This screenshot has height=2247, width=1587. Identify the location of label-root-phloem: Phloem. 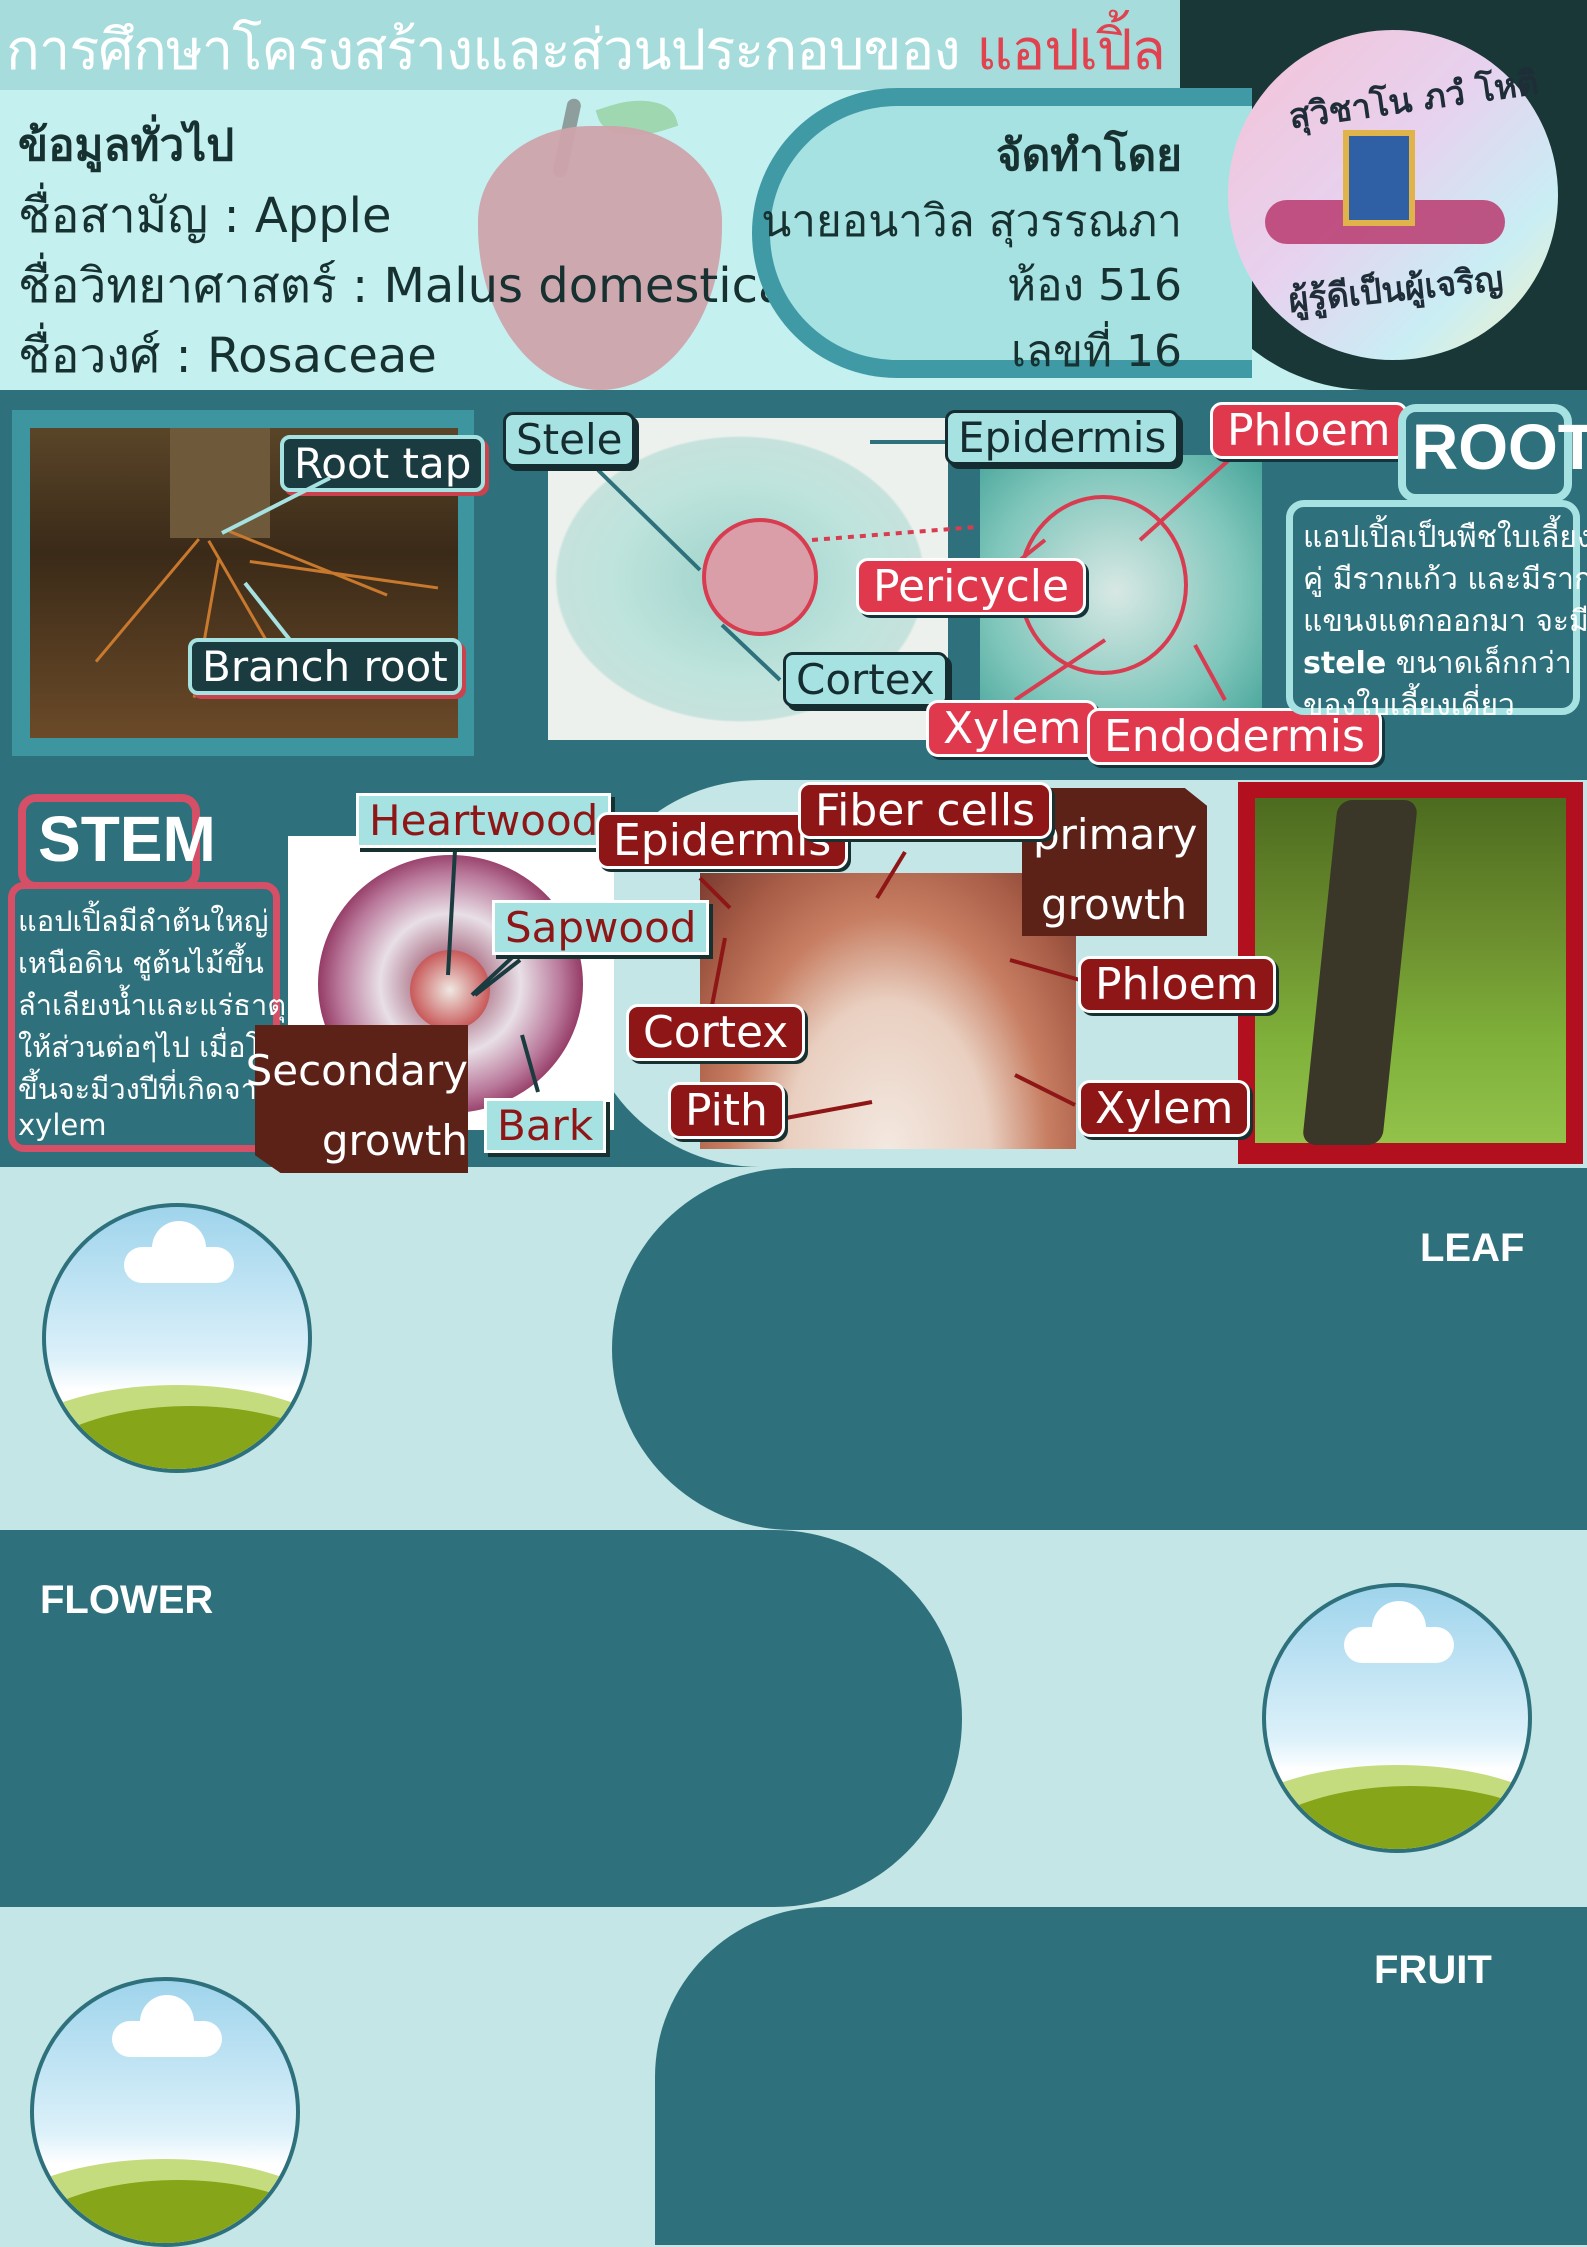
(1309, 430).